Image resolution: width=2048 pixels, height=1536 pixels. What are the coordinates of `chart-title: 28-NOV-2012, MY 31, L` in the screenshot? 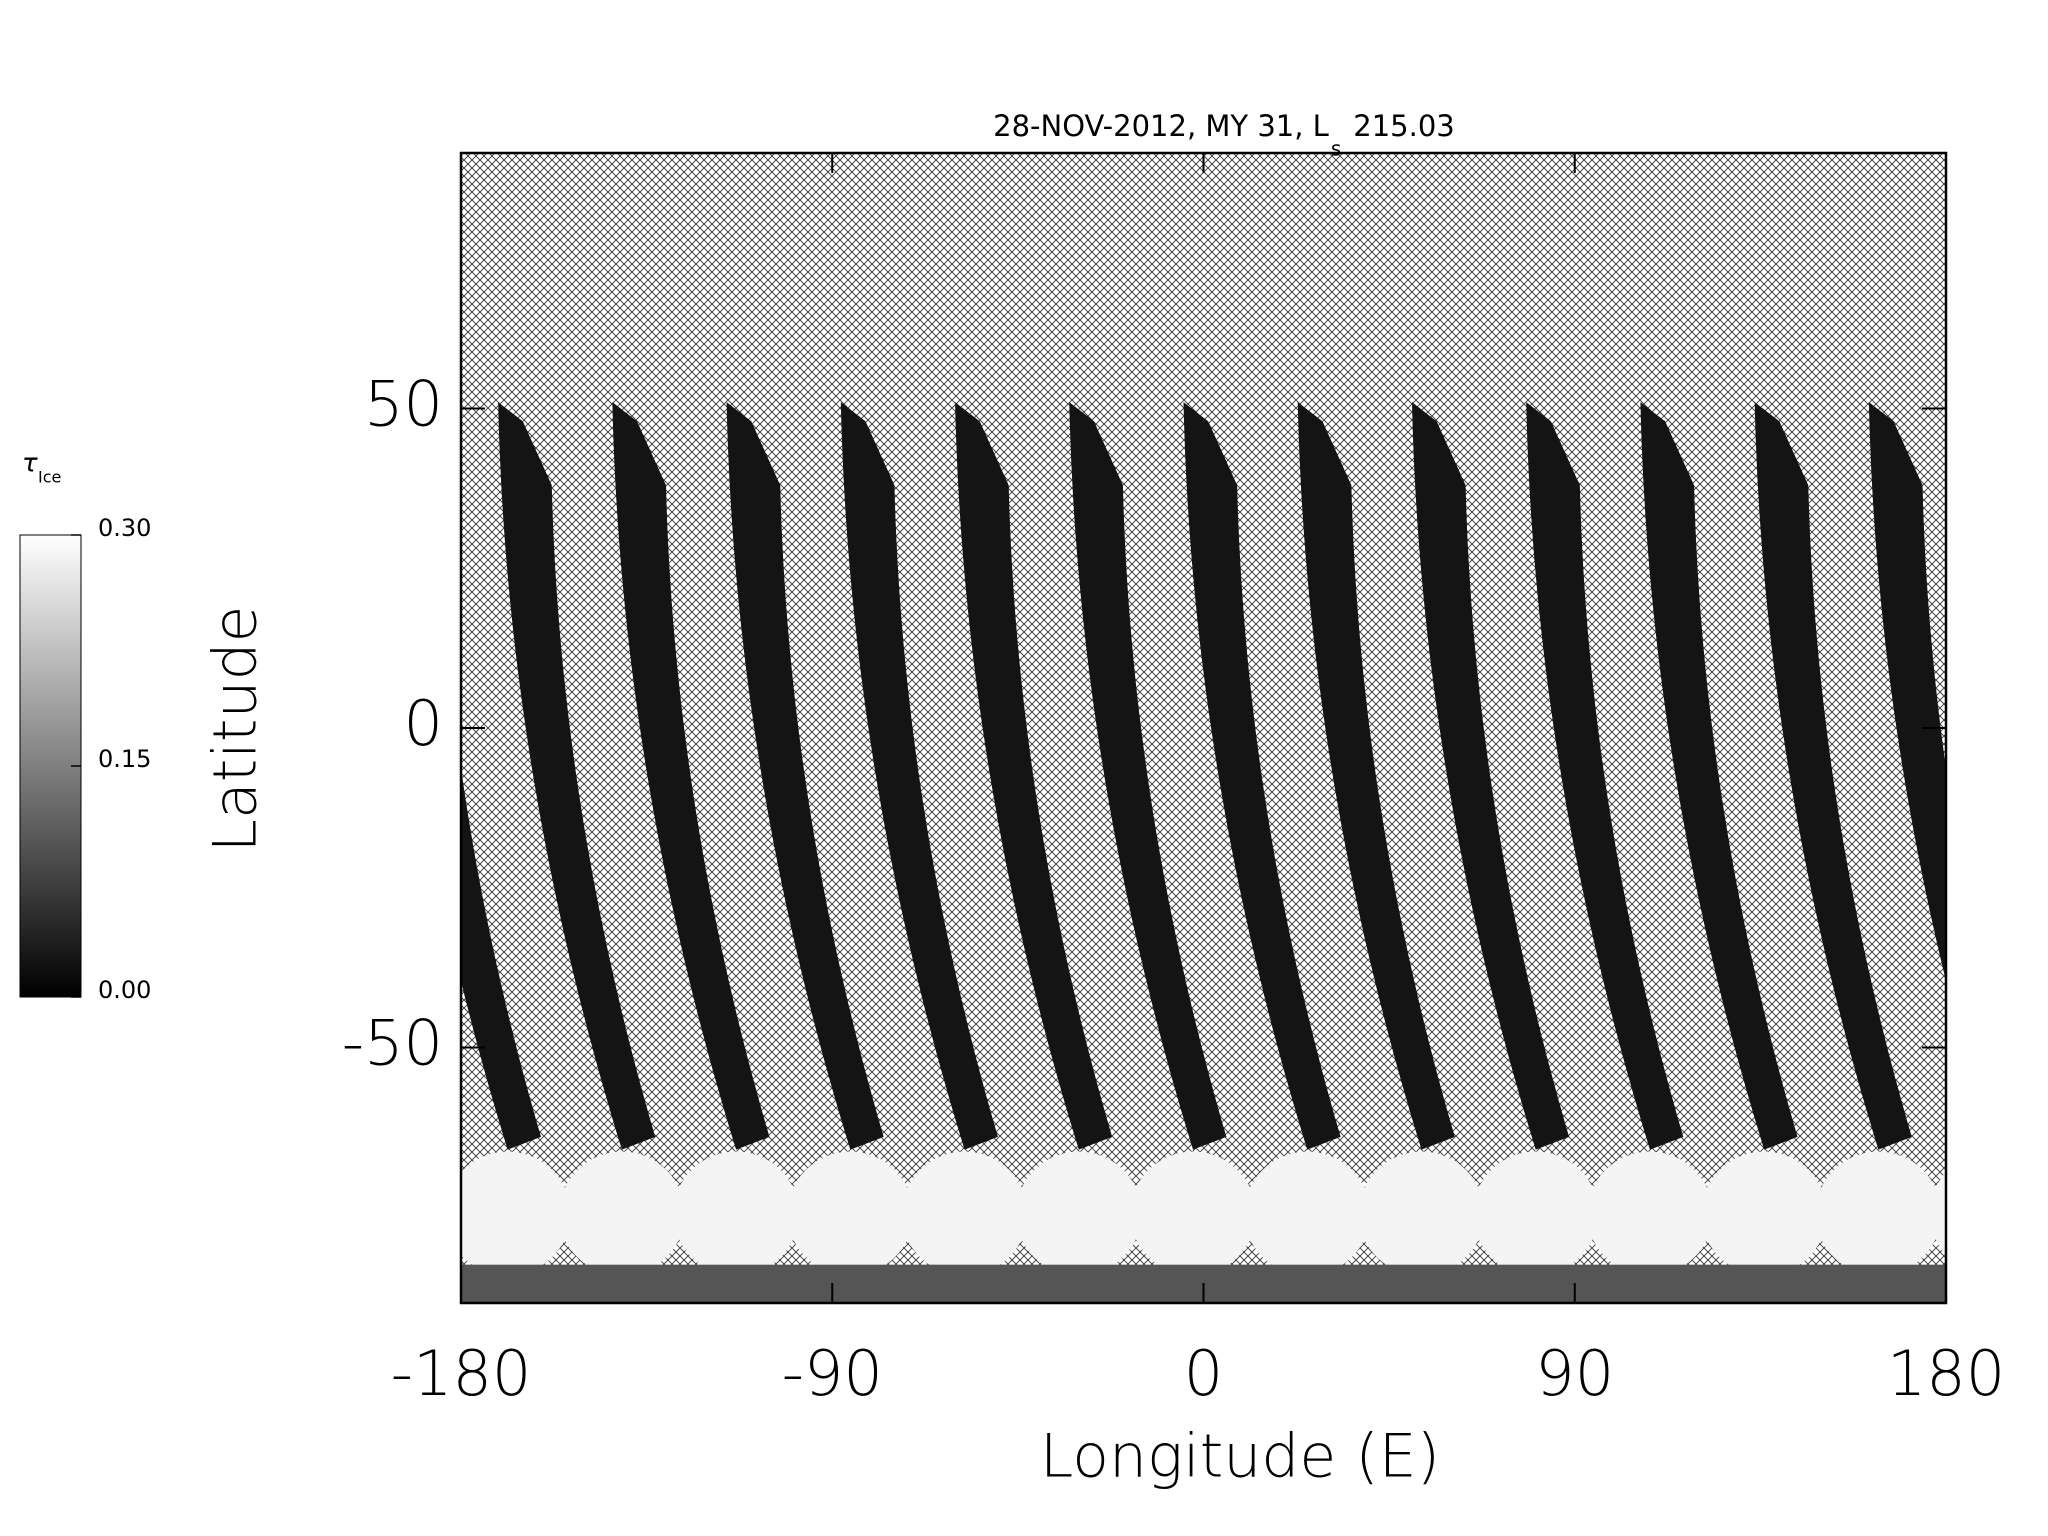 It's located at (1161, 126).